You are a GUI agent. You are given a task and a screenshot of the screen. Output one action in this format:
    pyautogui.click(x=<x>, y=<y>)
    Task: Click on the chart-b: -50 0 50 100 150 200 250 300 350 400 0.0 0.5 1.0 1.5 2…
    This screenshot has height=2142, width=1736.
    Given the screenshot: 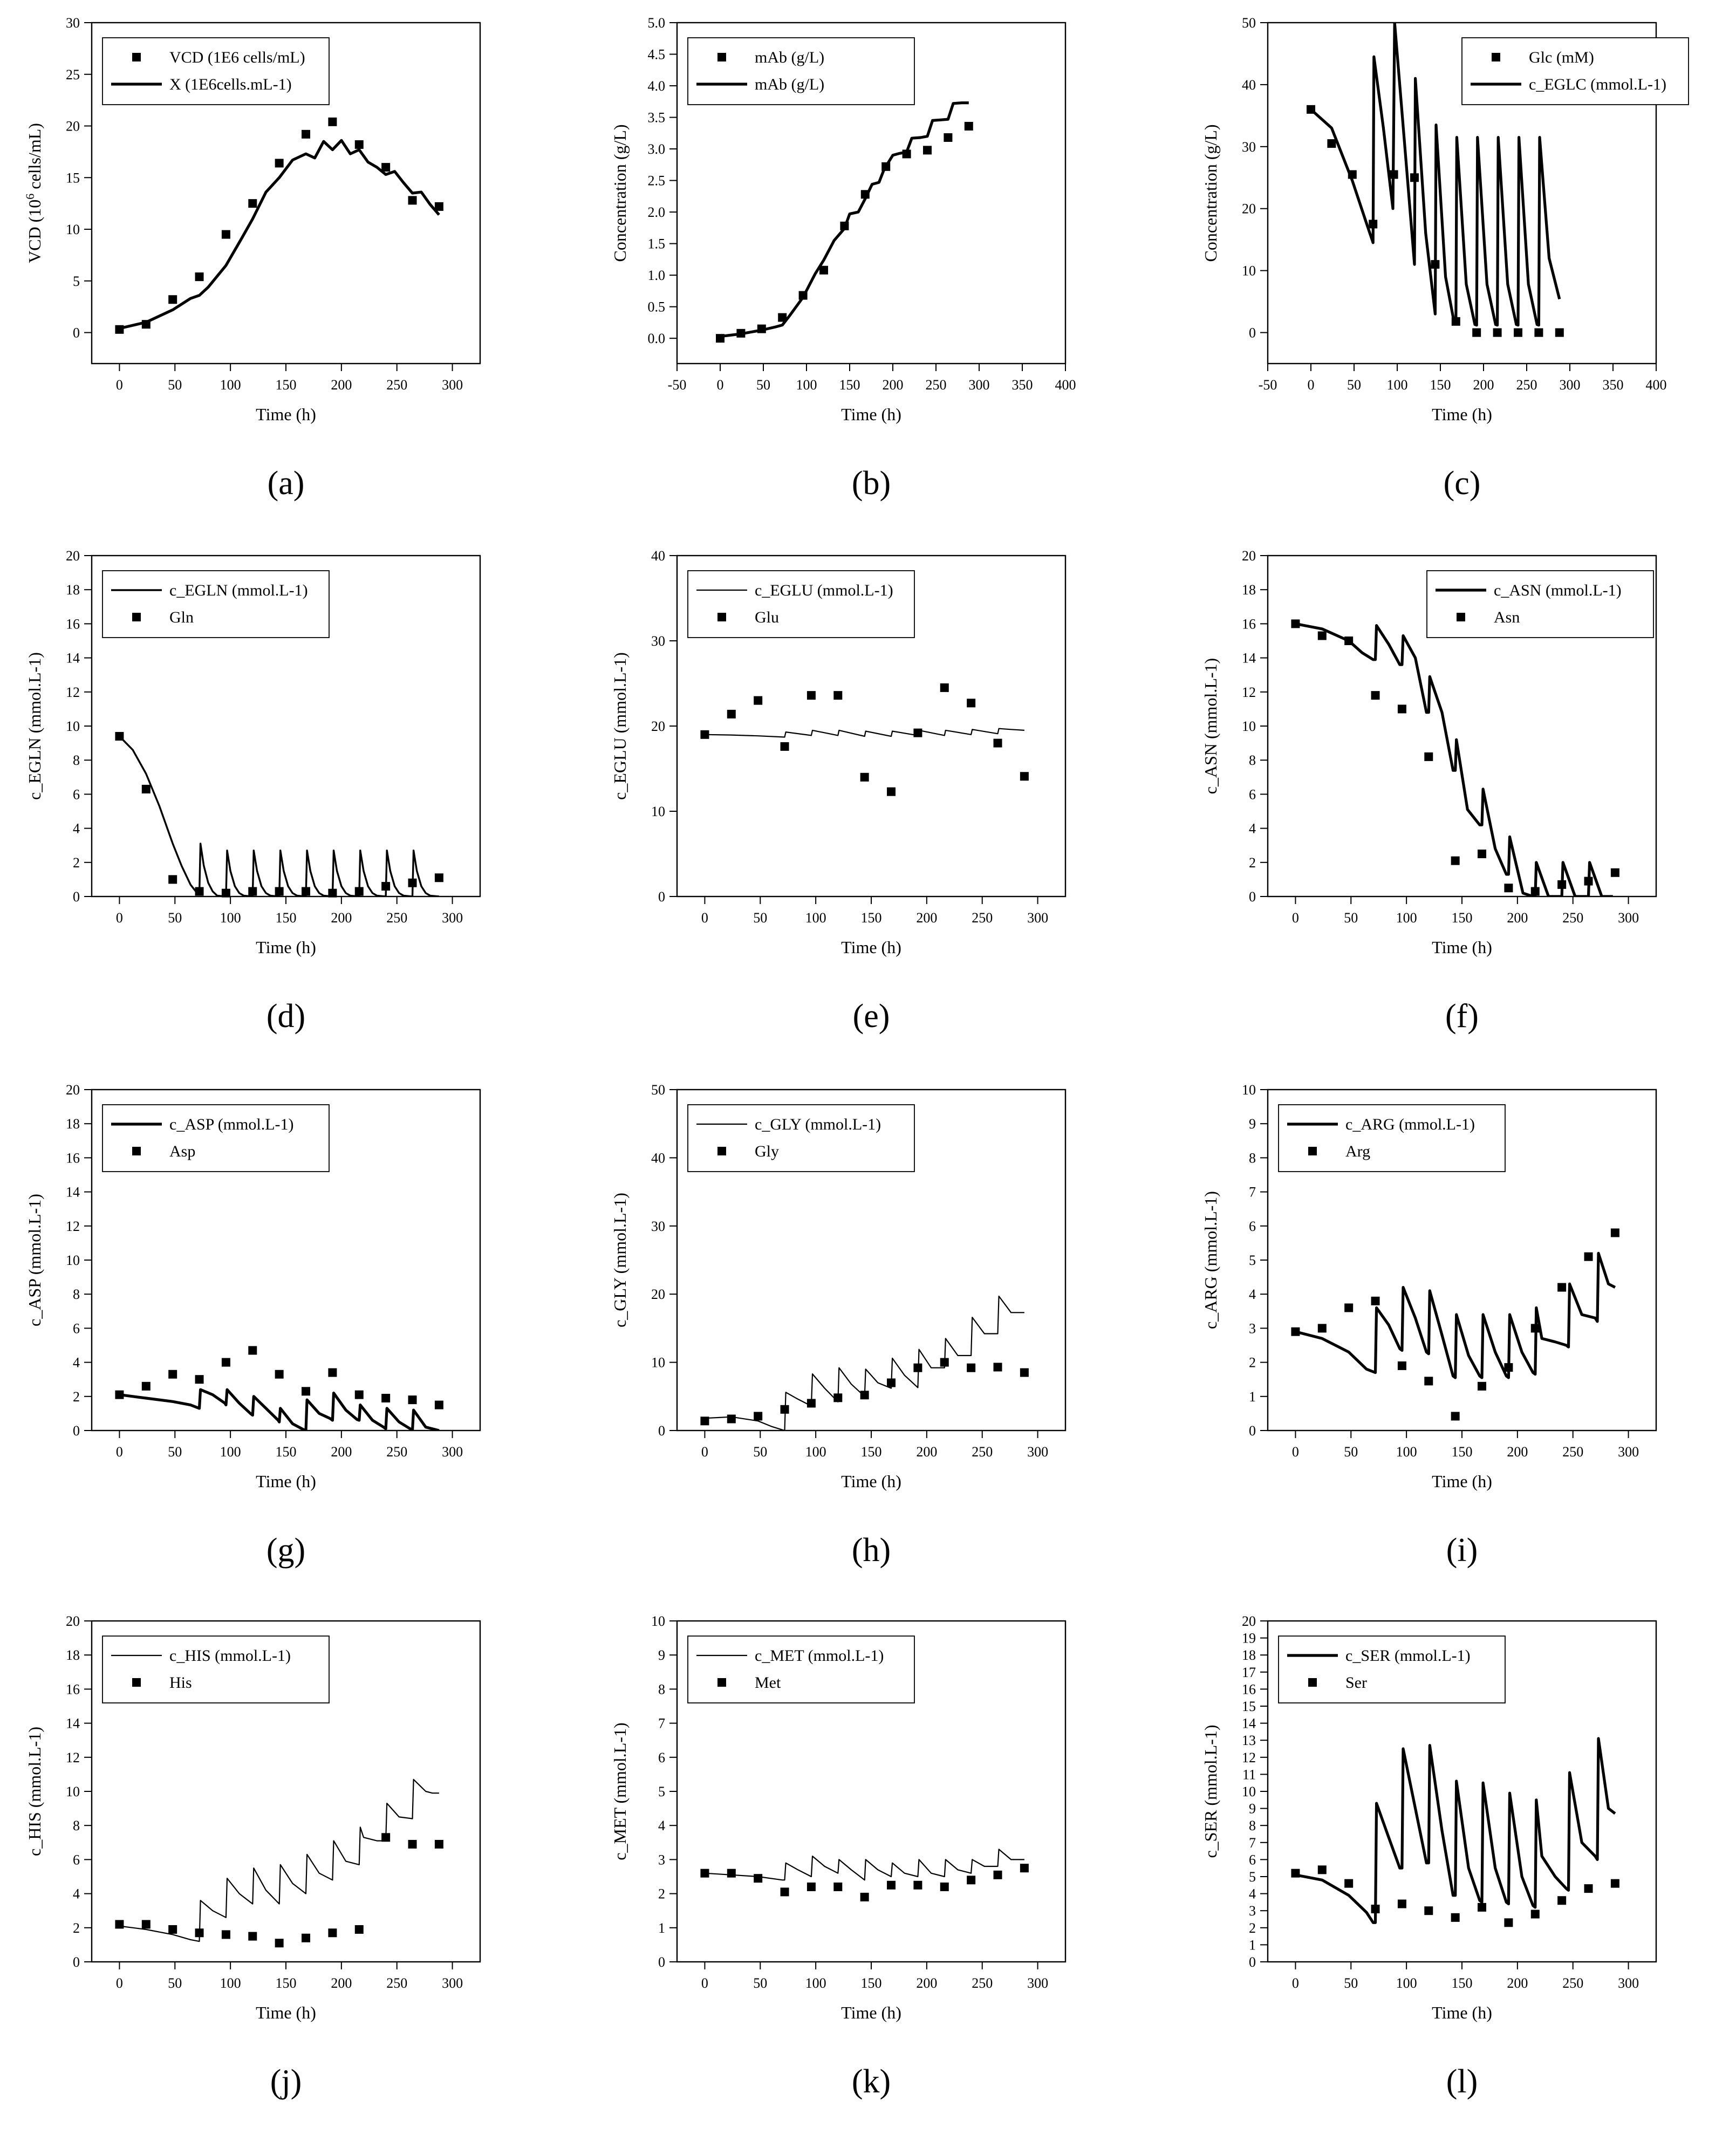 What is the action you would take?
    pyautogui.click(x=843, y=259)
    